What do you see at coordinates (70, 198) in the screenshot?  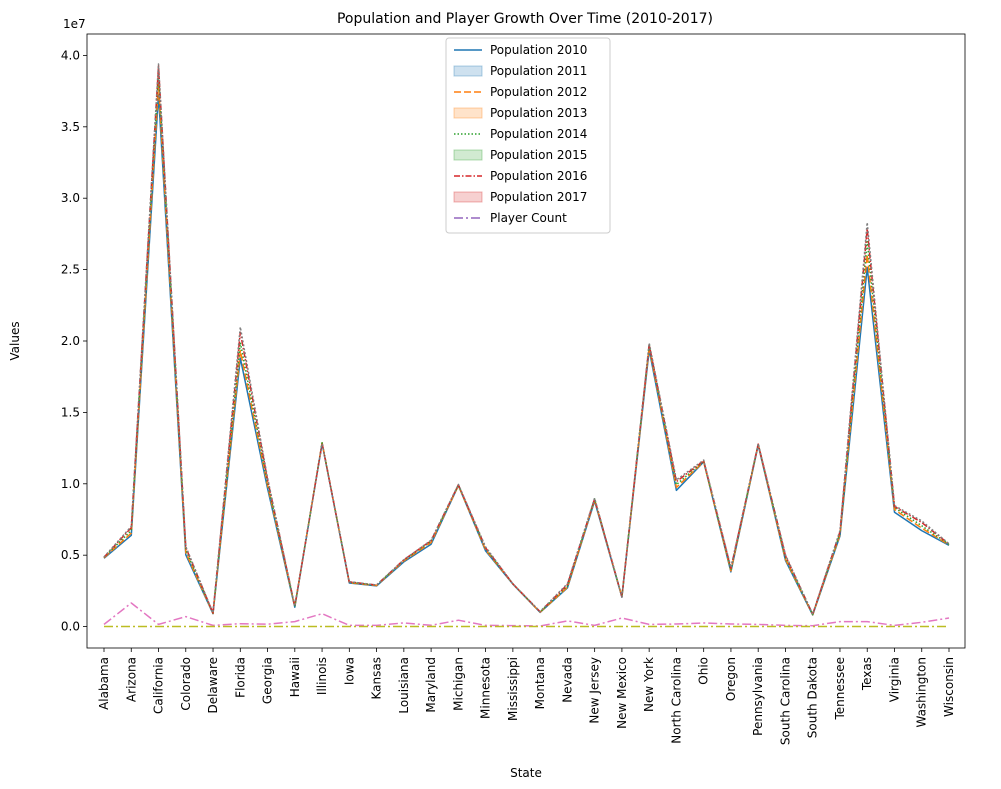 I see `y-tick-label: 3.0` at bounding box center [70, 198].